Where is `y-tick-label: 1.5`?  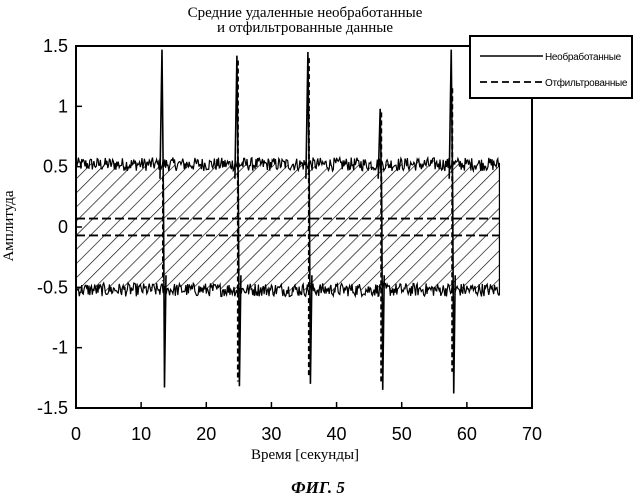
y-tick-label: 1.5 is located at coordinates (55, 46).